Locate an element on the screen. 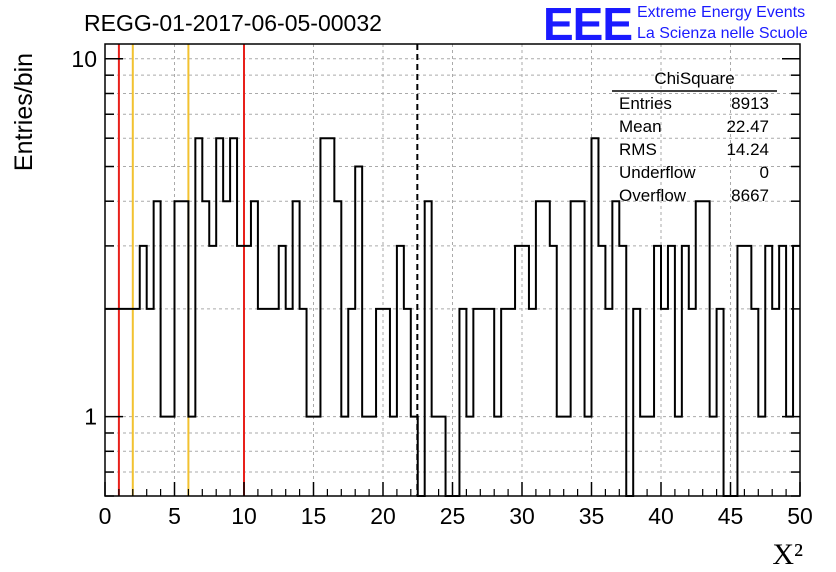 This screenshot has height=572, width=836. stats-row-mean: Mean 22.47 is located at coordinates (694, 127).